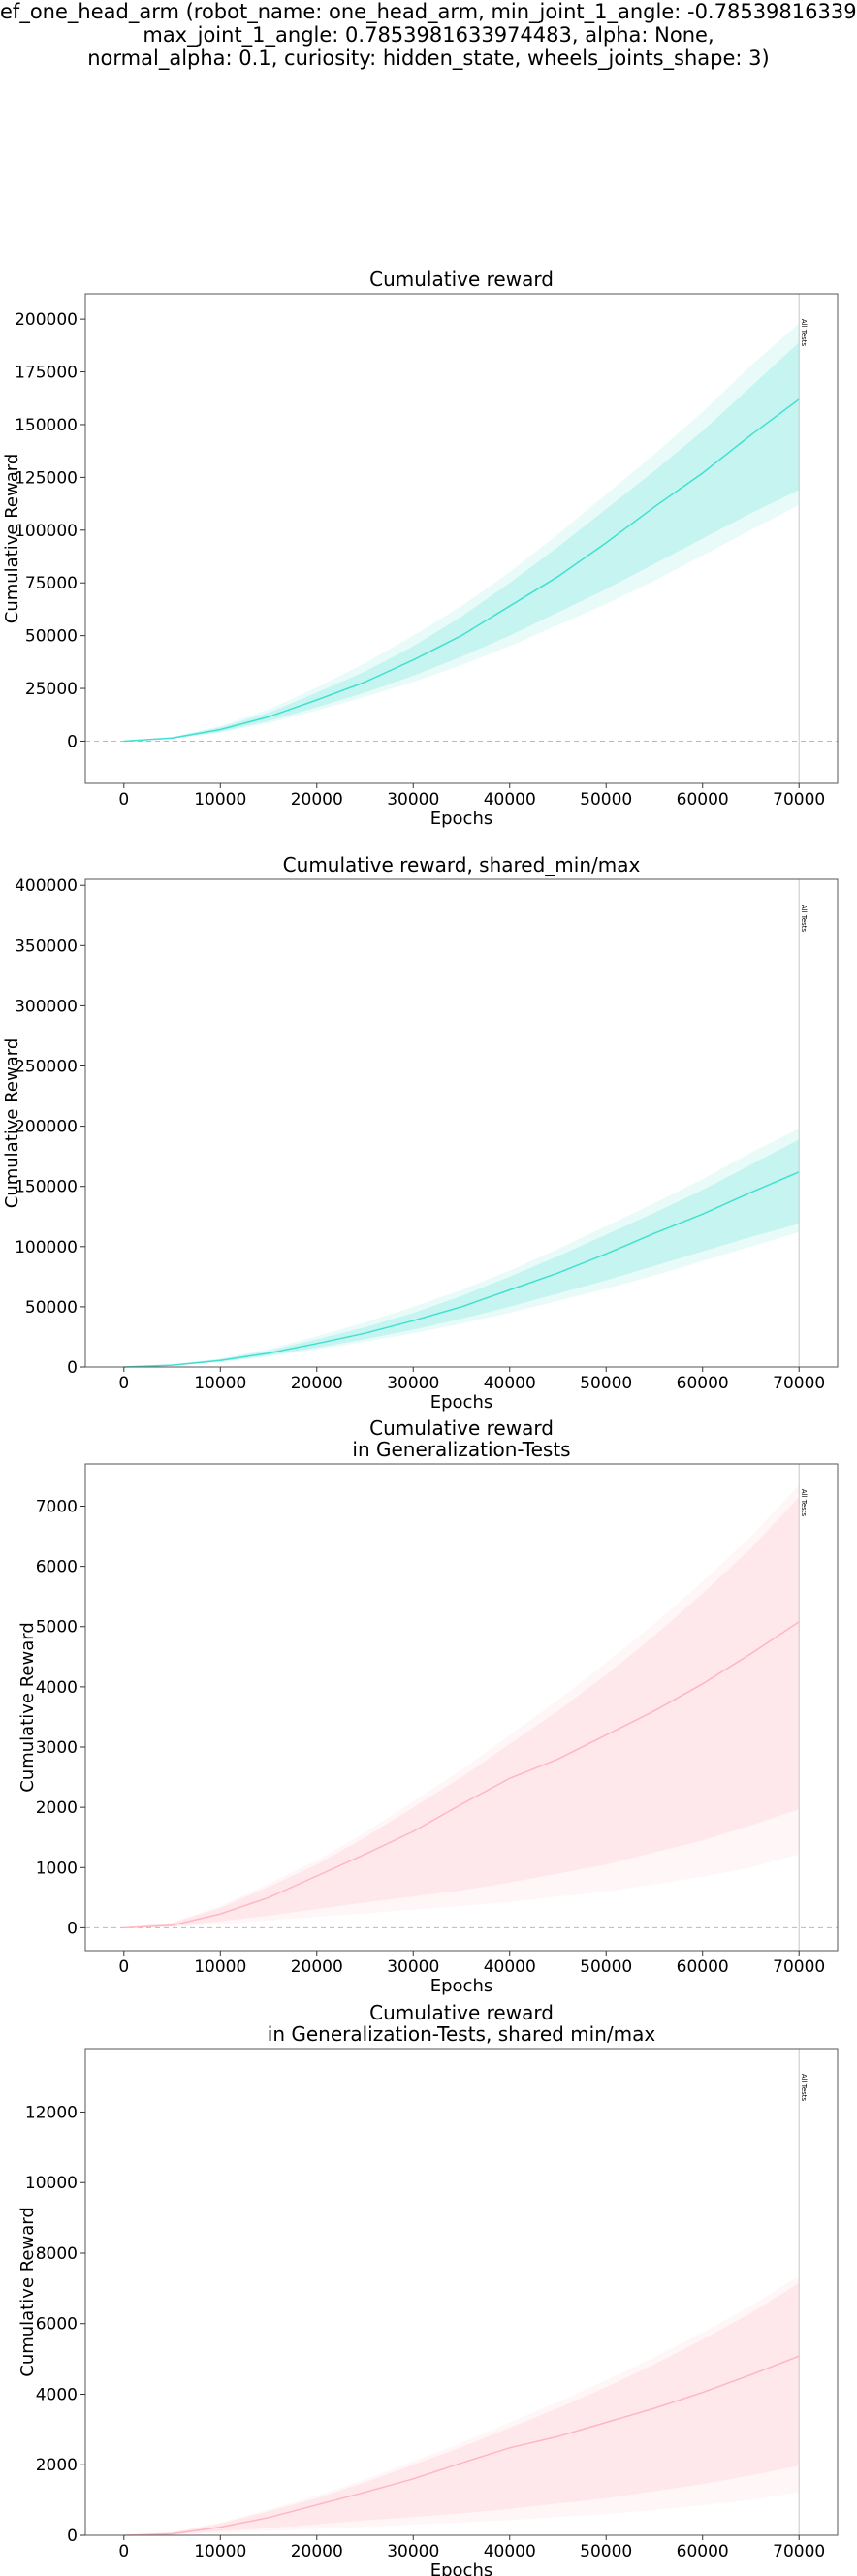 This screenshot has height=2576, width=857. Describe the element at coordinates (57, 1868) in the screenshot. I see `y-tick-label: 1000` at that location.